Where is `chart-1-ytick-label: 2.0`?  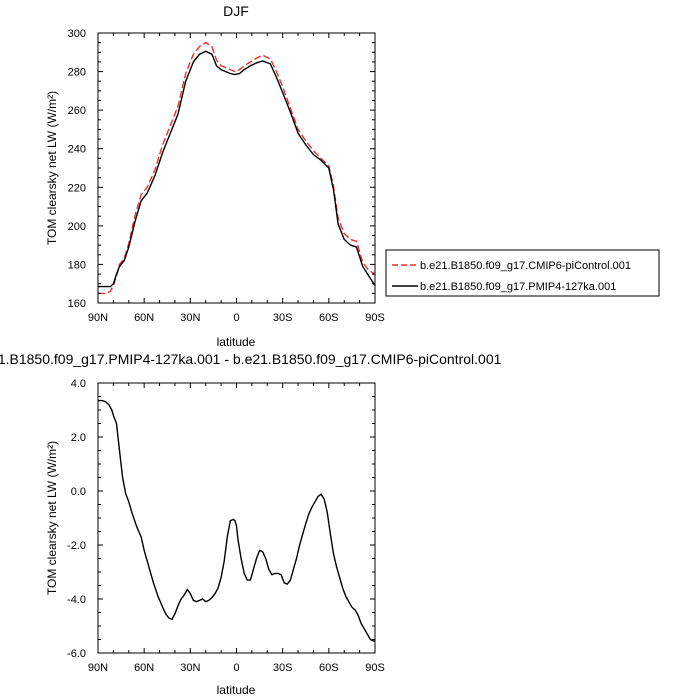
chart-1-ytick-label: 2.0 is located at coordinates (78, 438).